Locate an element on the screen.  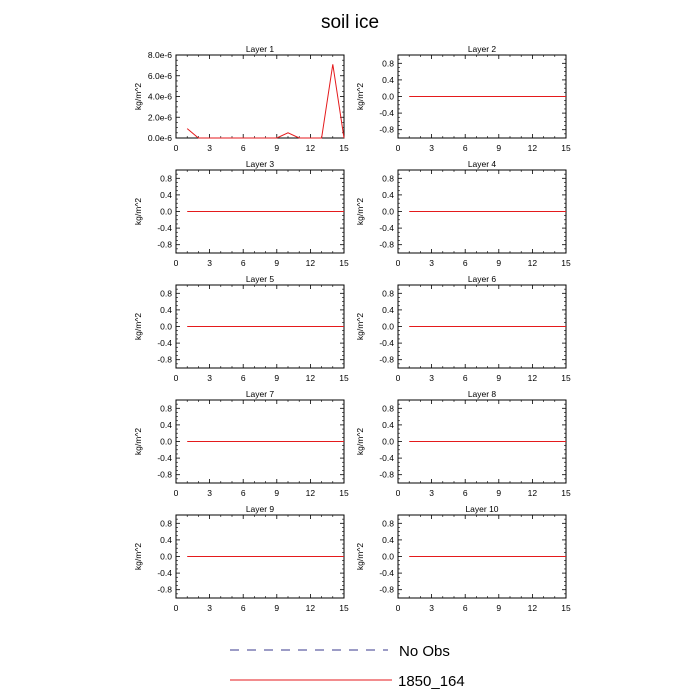
panel-9-ytick-label: -0.4 is located at coordinates (164, 573).